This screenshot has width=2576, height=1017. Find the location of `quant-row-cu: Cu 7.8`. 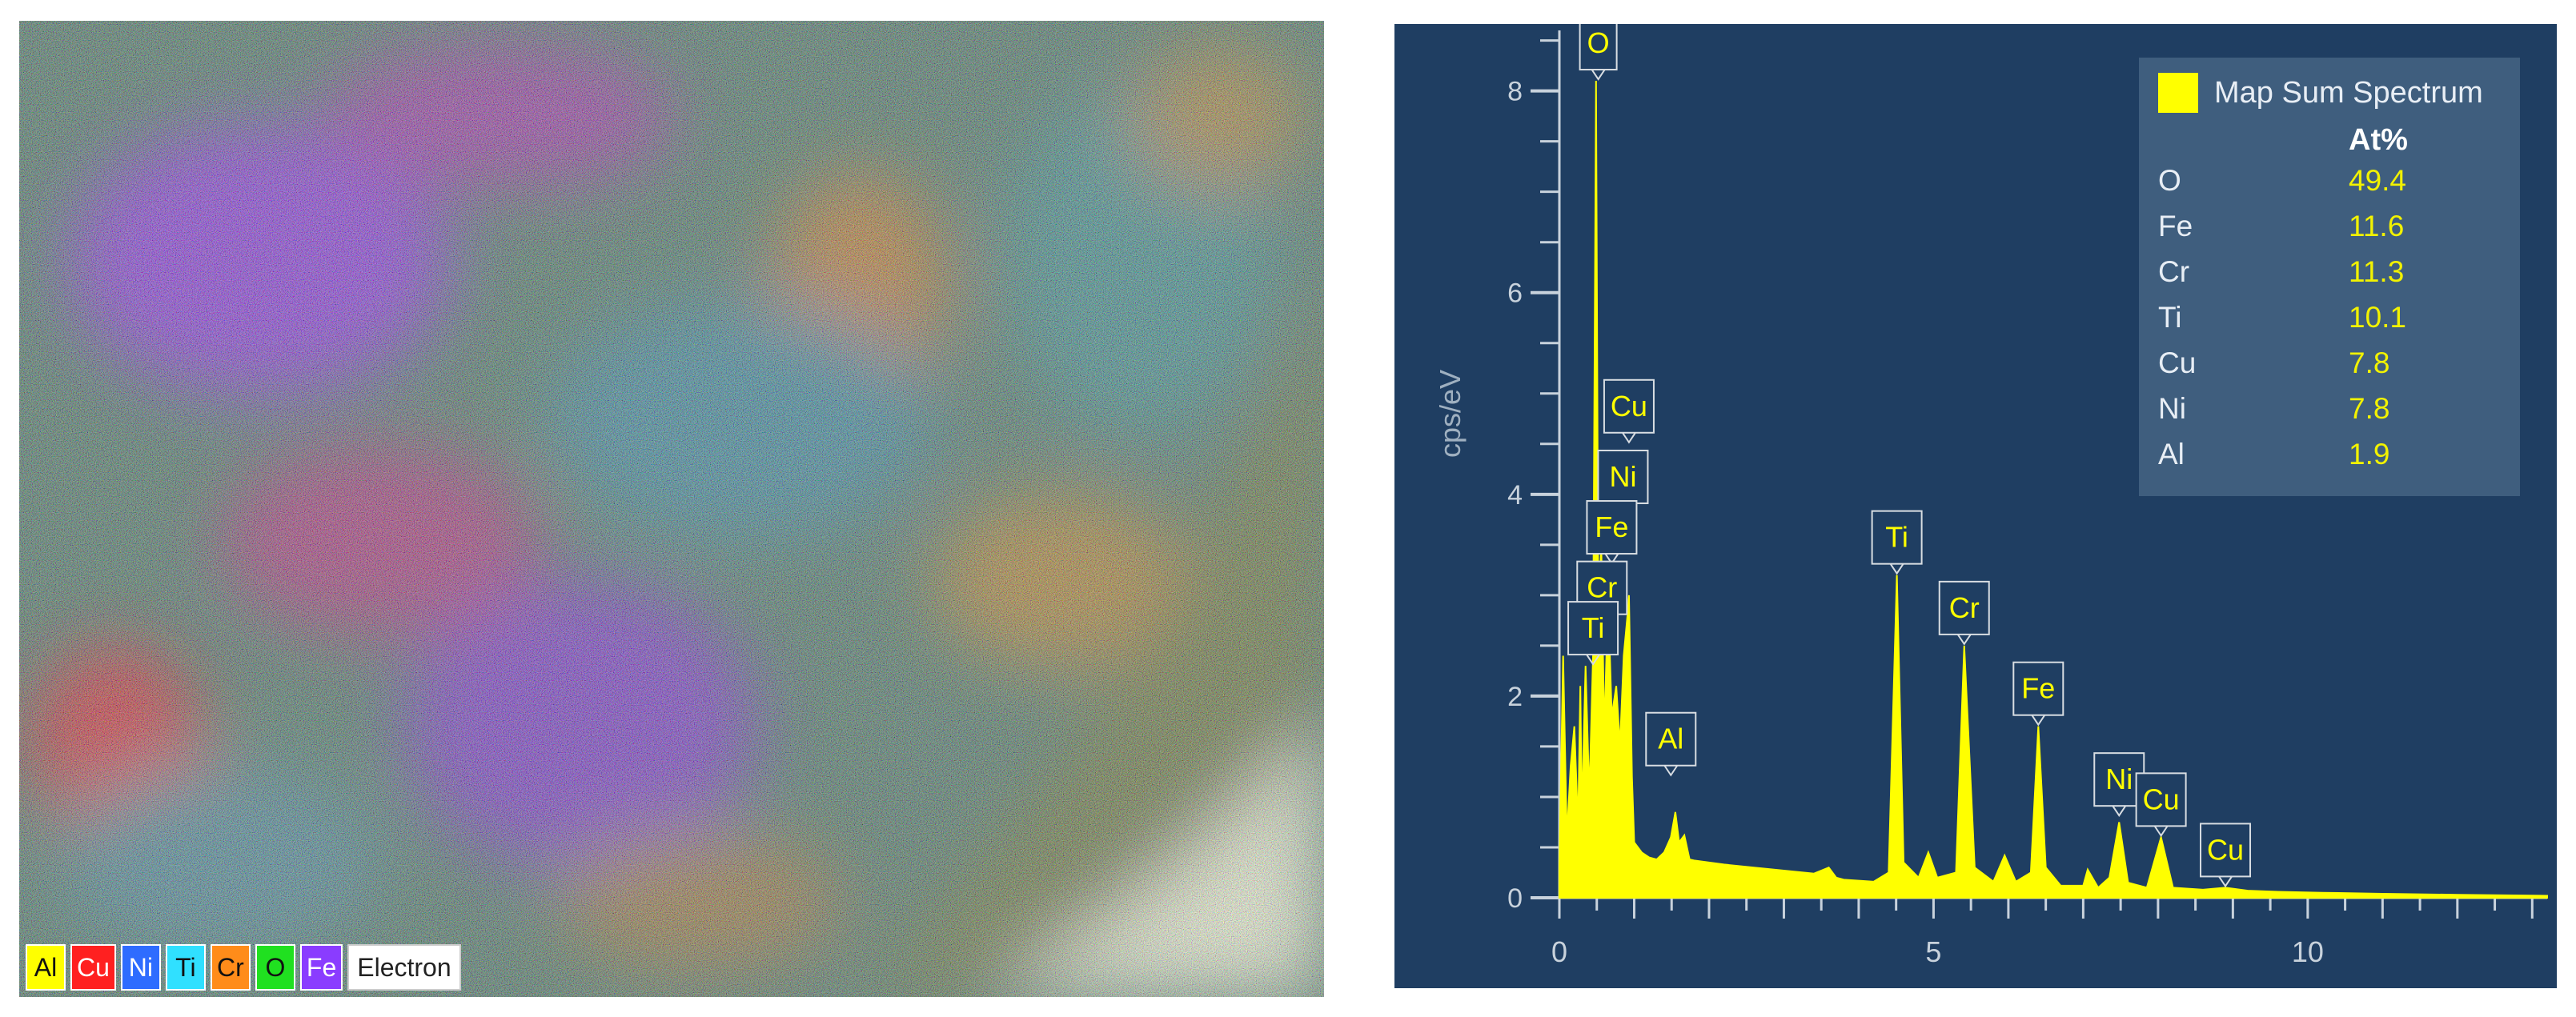

quant-row-cu: Cu 7.8 is located at coordinates (2329, 363).